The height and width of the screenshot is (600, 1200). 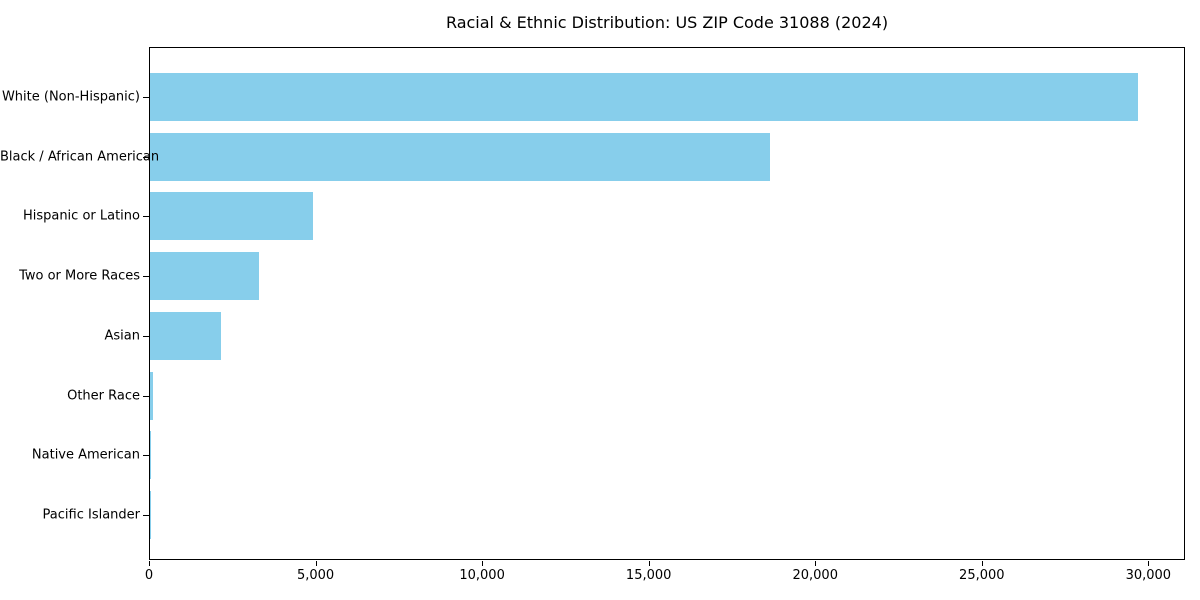 What do you see at coordinates (648, 575) in the screenshot?
I see `x-axis-tick-label: 15,000` at bounding box center [648, 575].